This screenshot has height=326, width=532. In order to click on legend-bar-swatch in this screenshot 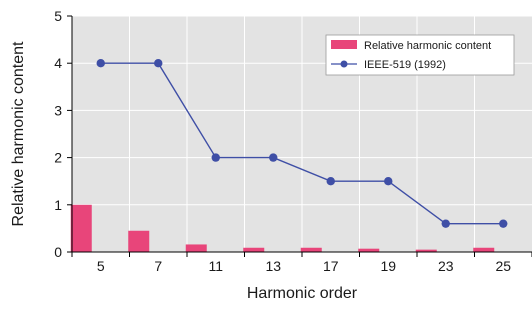, I will do `click(344, 44)`.